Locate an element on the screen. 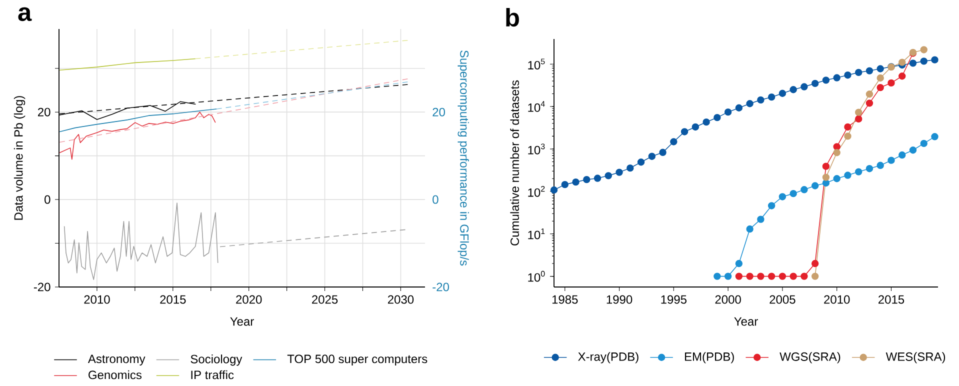 This screenshot has height=386, width=959. x-tick-label: 2025 is located at coordinates (325, 299).